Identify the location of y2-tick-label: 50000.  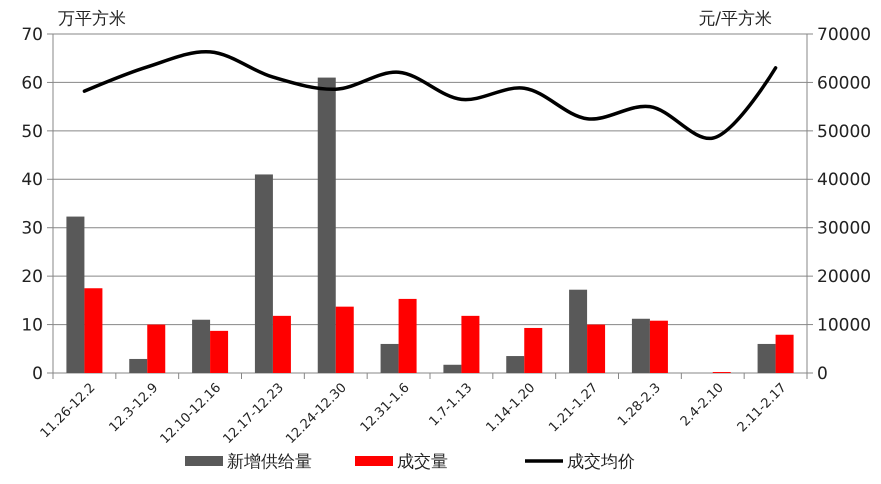
(844, 132).